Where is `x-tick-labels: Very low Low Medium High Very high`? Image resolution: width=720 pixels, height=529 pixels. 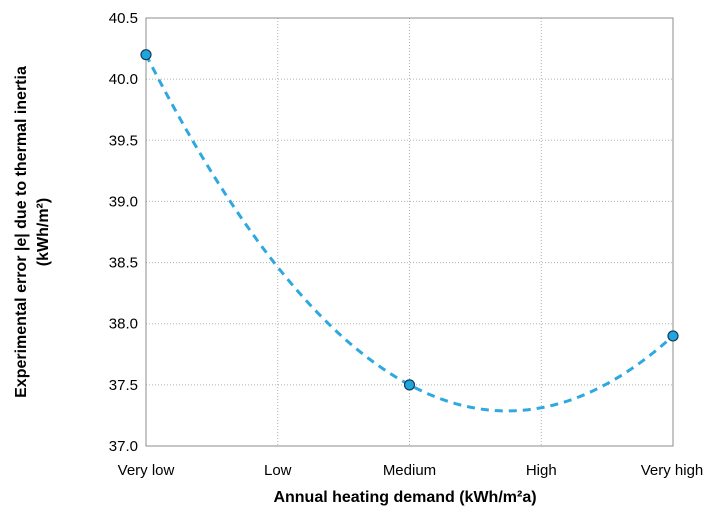 x-tick-labels: Very low Low Medium High Very high is located at coordinates (411, 470).